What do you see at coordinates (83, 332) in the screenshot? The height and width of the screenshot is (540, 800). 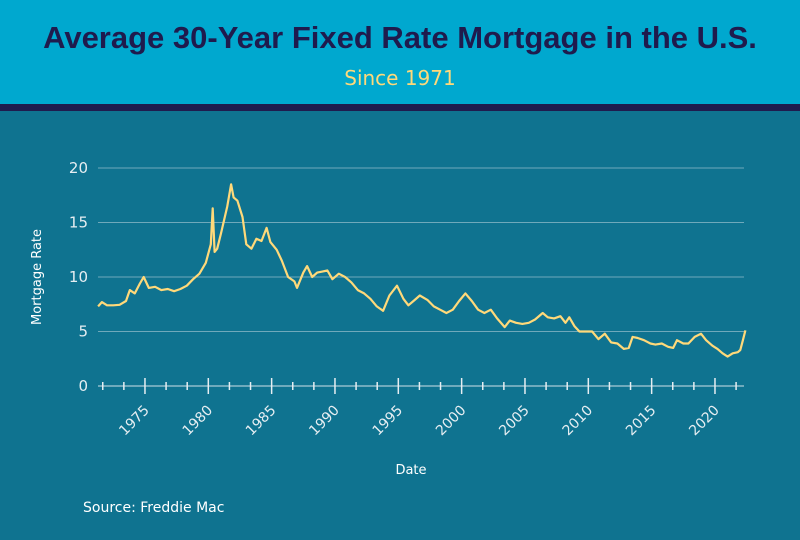 I see `y-tick-label: 5` at bounding box center [83, 332].